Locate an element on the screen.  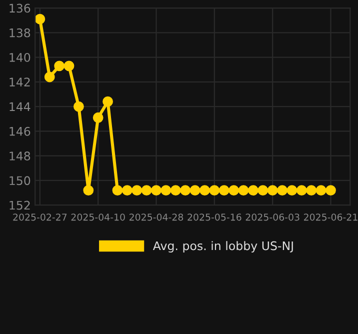
y-tick-label: 138 is located at coordinates (20, 33).